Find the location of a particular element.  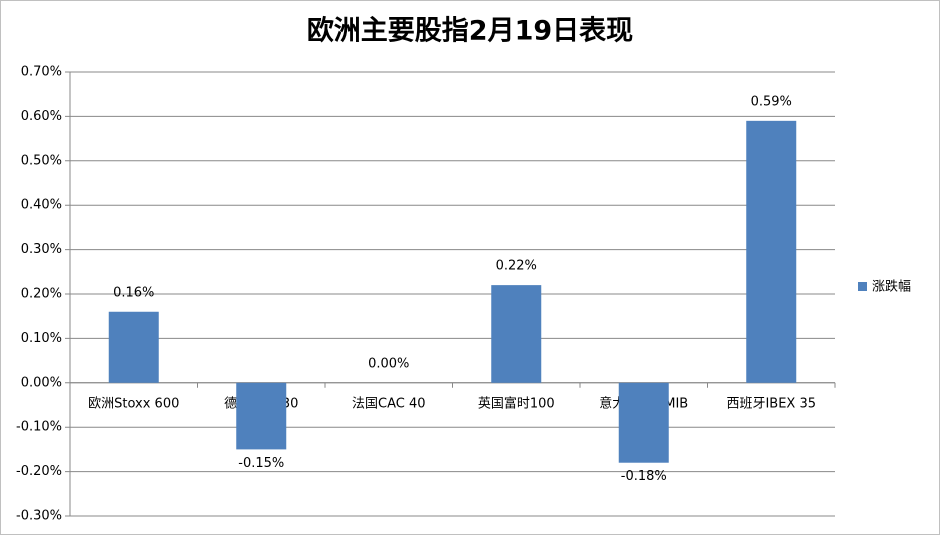

y-tick-label: 0.50% is located at coordinates (41, 160).